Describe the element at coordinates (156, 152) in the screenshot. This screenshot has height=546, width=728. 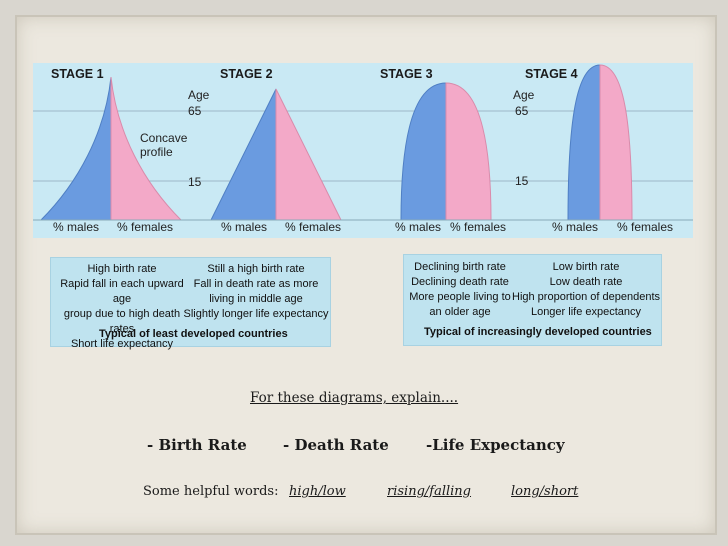
I see `concave-label-line-2: profile` at that location.